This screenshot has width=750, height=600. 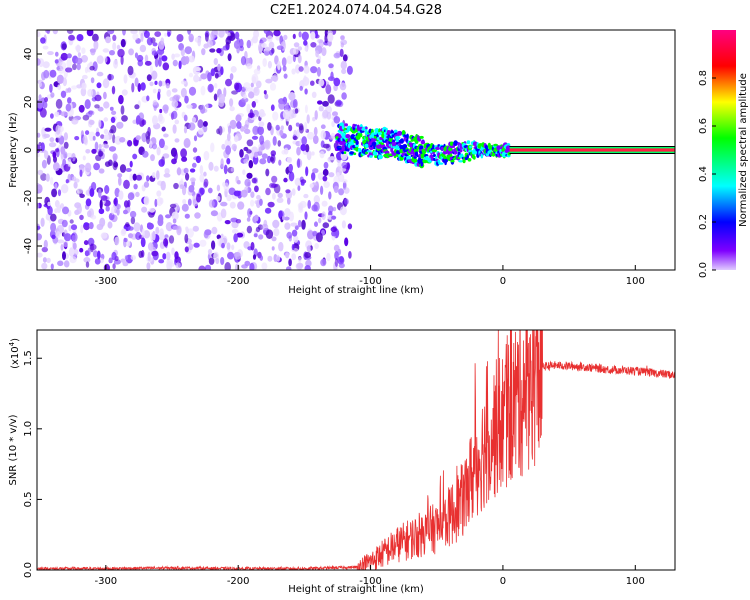 What do you see at coordinates (28, 570) in the screenshot?
I see `snr-y-tick-label: 0.0` at bounding box center [28, 570].